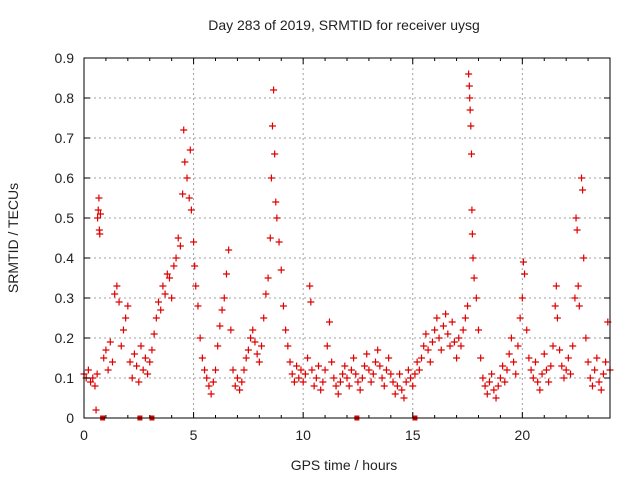 Image resolution: width=640 pixels, height=480 pixels. Describe the element at coordinates (65, 58) in the screenshot. I see `y-tick-label: 0.9` at that location.